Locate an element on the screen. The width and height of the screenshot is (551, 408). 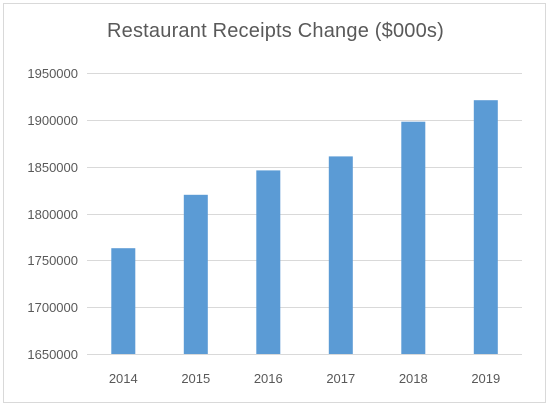
y-tick-label: 1750000 is located at coordinates (52, 260).